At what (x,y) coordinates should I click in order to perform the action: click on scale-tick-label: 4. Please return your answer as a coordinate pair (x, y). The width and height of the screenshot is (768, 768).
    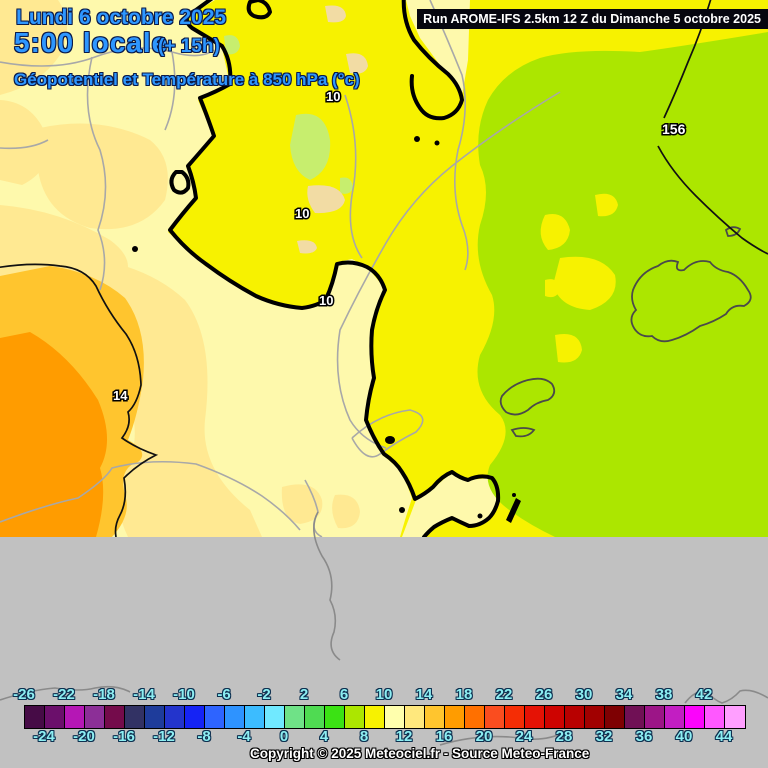
    Looking at the image, I should click on (324, 736).